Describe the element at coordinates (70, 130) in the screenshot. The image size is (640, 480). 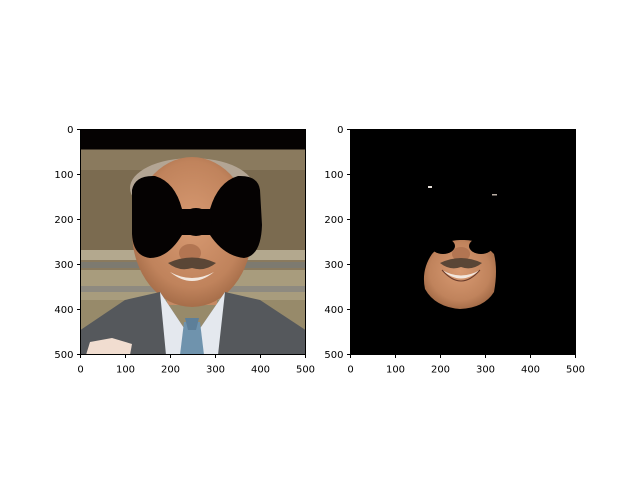
I see `left-y-tick-label: 0` at that location.